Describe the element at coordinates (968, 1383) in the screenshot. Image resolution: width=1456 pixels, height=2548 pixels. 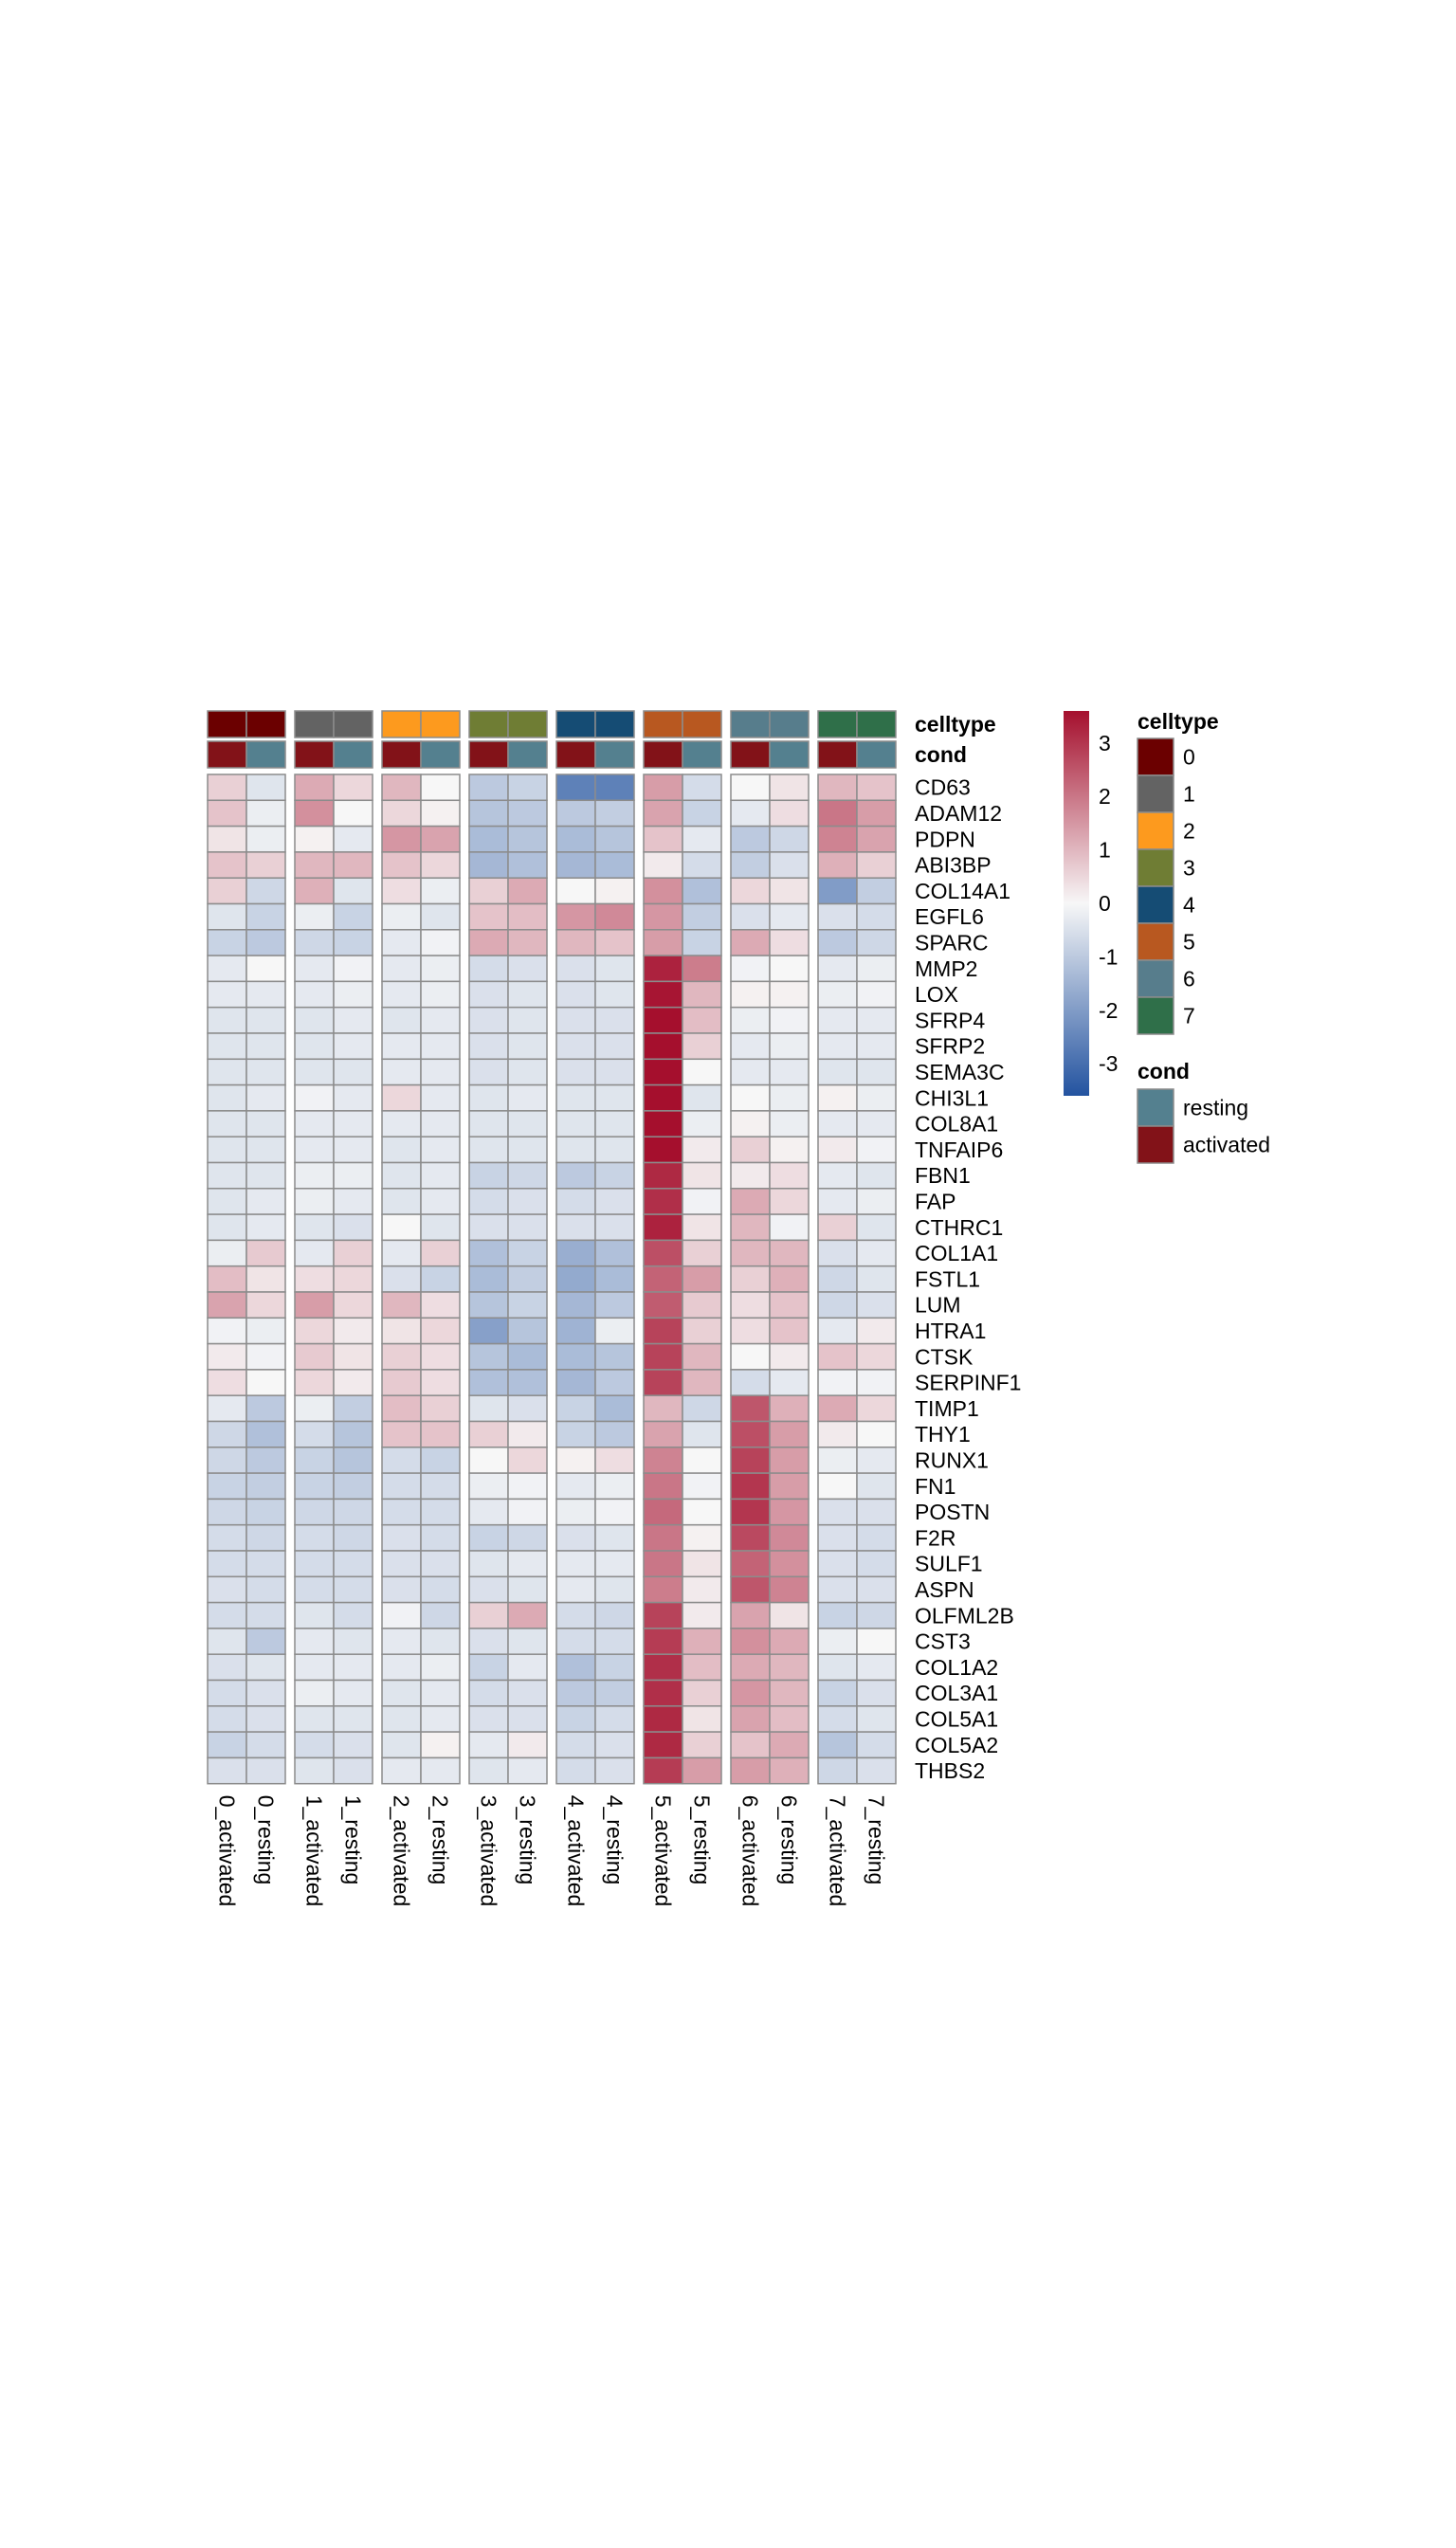
I see `row-label: SERPINF1` at that location.